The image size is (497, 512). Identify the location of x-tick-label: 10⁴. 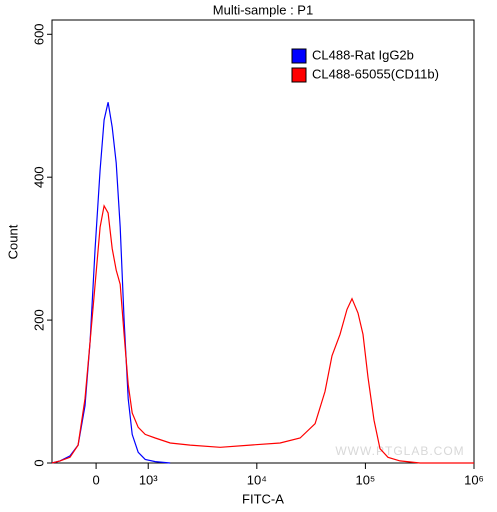
(257, 479).